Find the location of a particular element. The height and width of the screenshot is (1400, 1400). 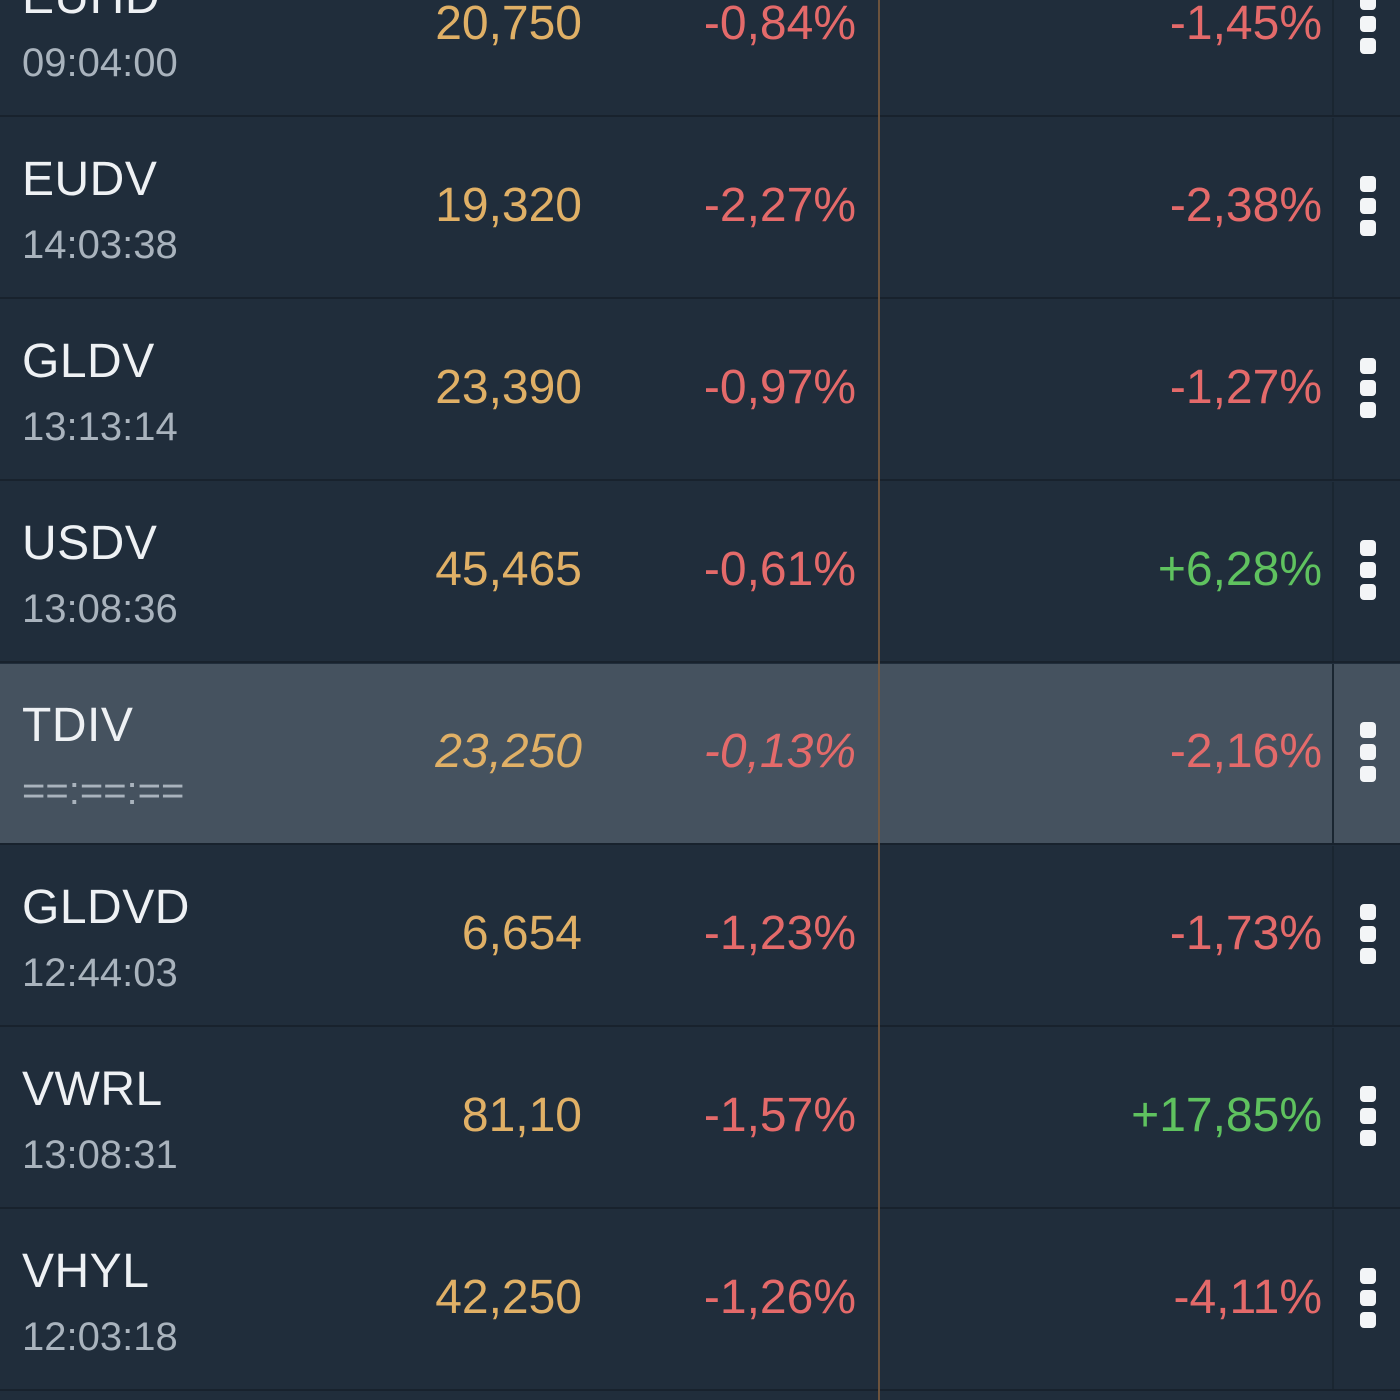

last-price: 19,320 is located at coordinates (508, 205).